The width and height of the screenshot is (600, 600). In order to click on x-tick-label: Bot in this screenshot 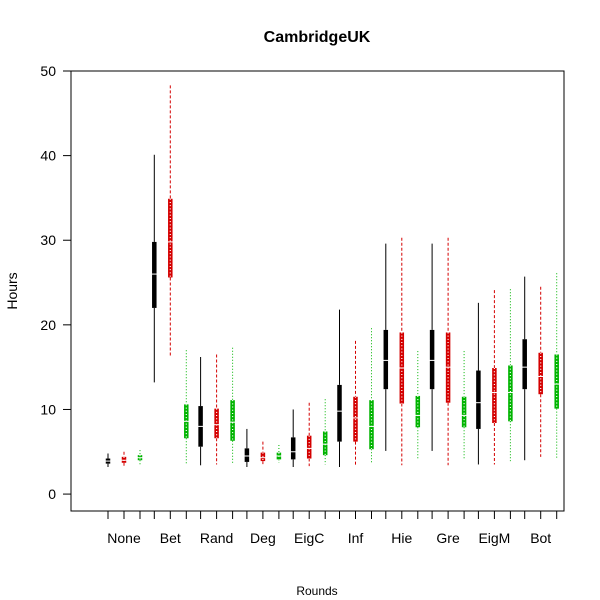, I will do `click(540, 538)`.